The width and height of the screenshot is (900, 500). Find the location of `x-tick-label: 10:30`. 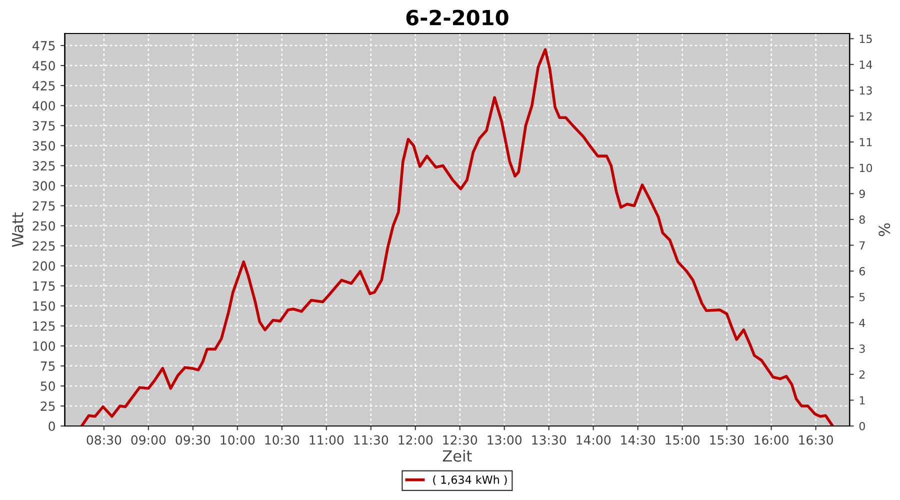

x-tick-label: 10:30 is located at coordinates (282, 440).